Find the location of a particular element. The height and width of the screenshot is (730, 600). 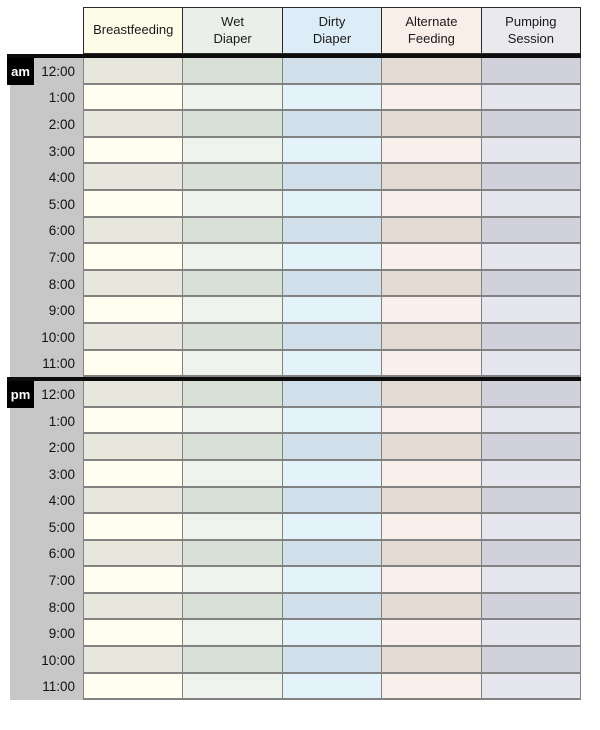

column-header-dirty-diaper: Dirty Diaper is located at coordinates (332, 30).